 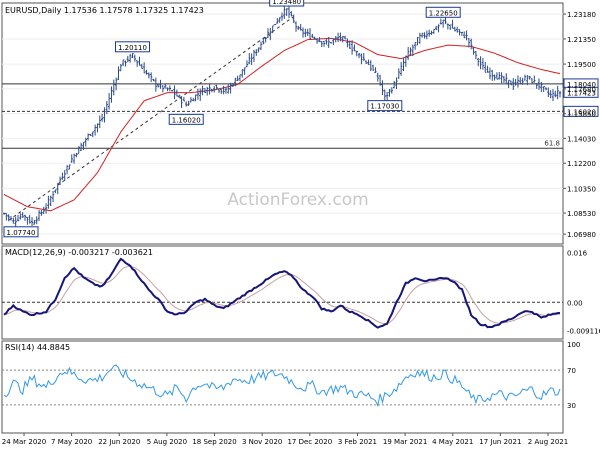 What do you see at coordinates (405, 442) in the screenshot?
I see `x-tick-label: 19 Mar 2021` at bounding box center [405, 442].